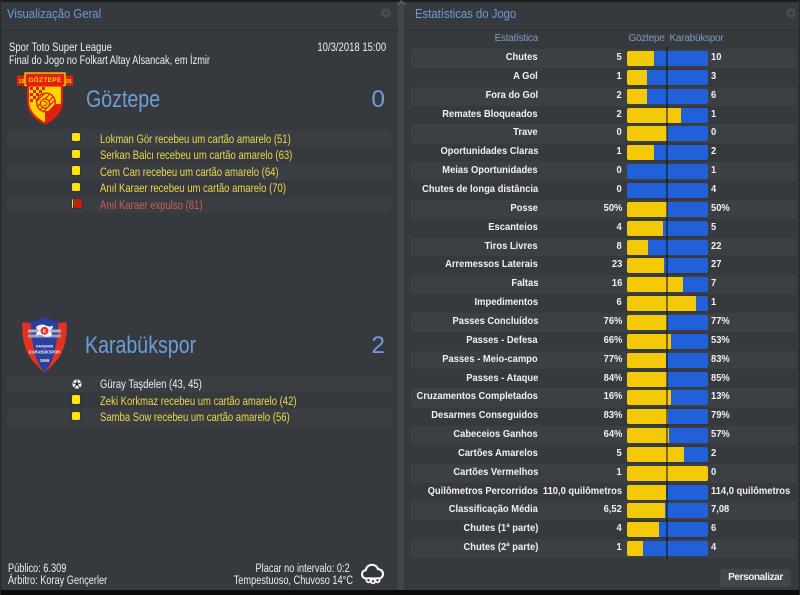 This screenshot has width=800, height=595. Describe the element at coordinates (45, 79) in the screenshot. I see `svg-text: GÖZTEPE` at that location.